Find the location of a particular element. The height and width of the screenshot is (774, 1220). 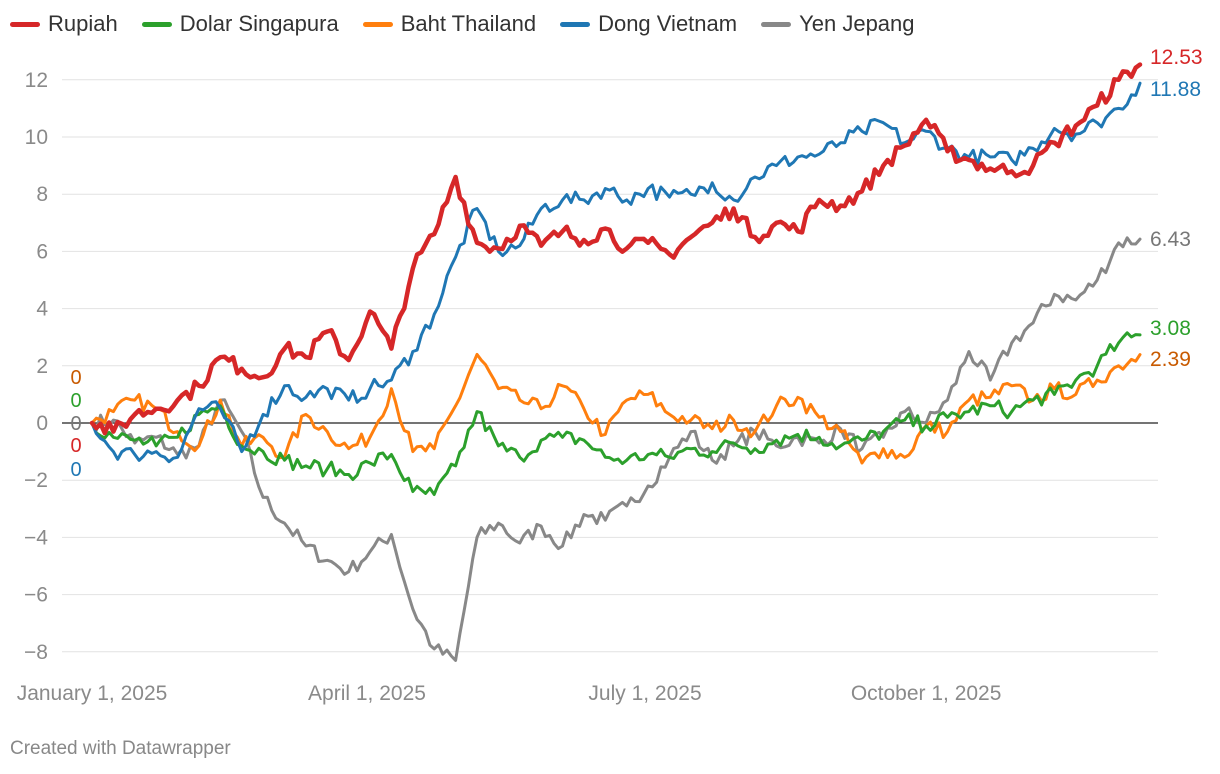

legend-item: Dolar Singapura is located at coordinates (240, 24).